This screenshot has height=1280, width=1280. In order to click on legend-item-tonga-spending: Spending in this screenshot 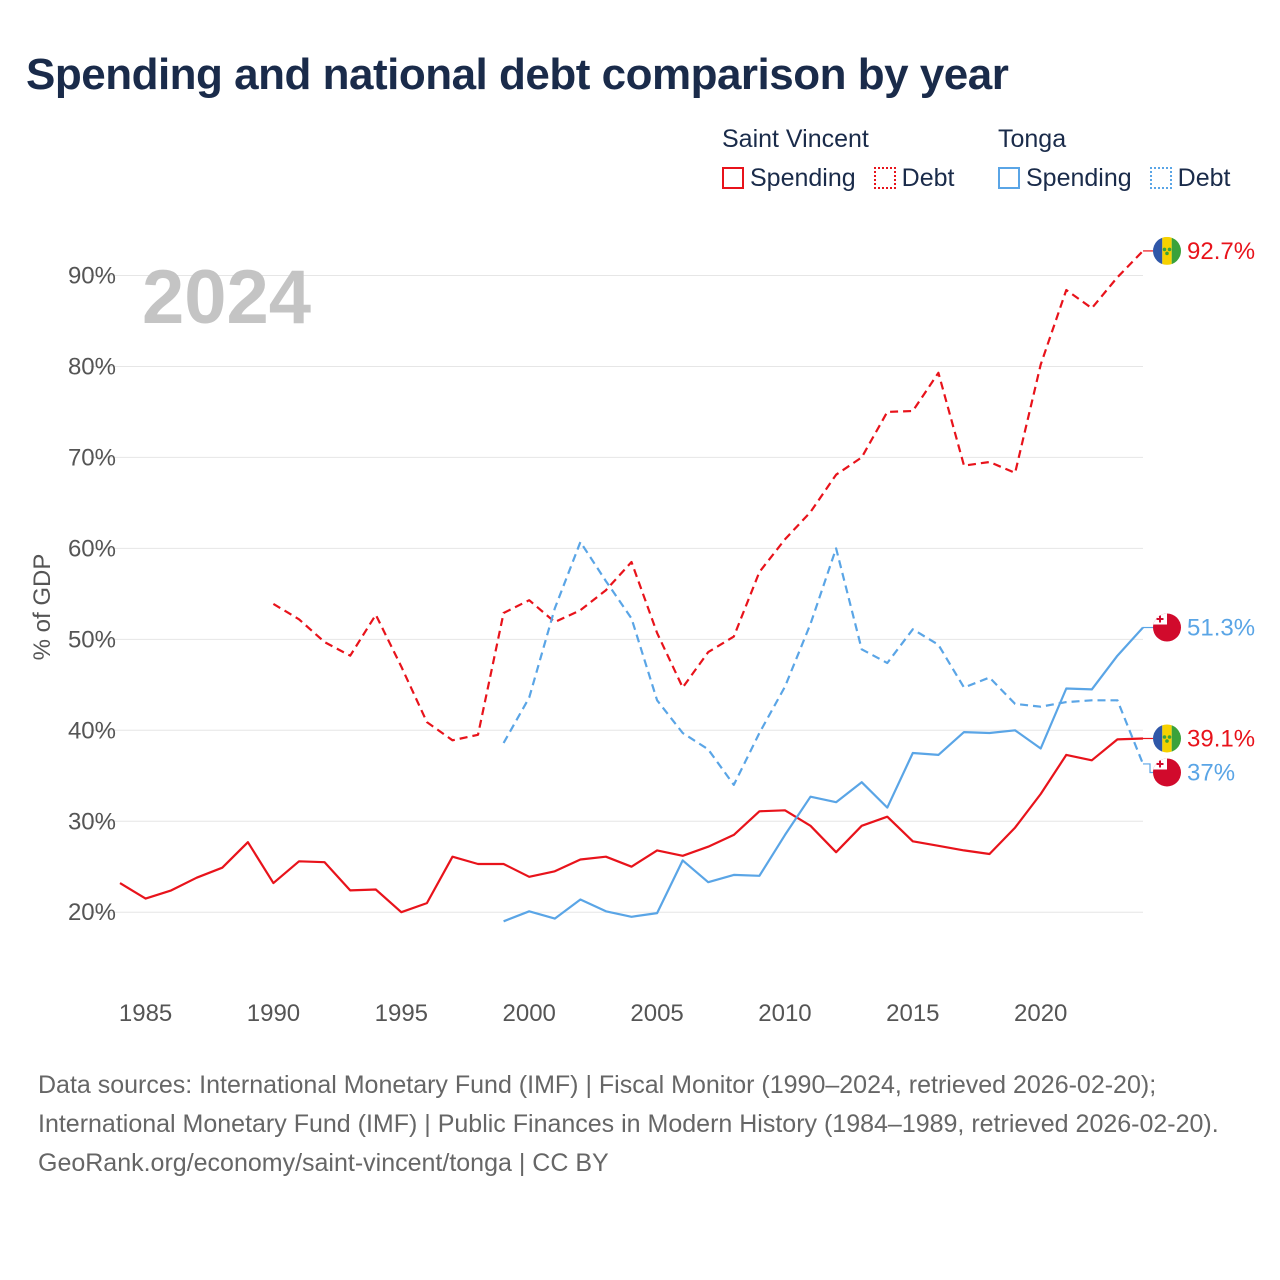, I will do `click(1065, 178)`.